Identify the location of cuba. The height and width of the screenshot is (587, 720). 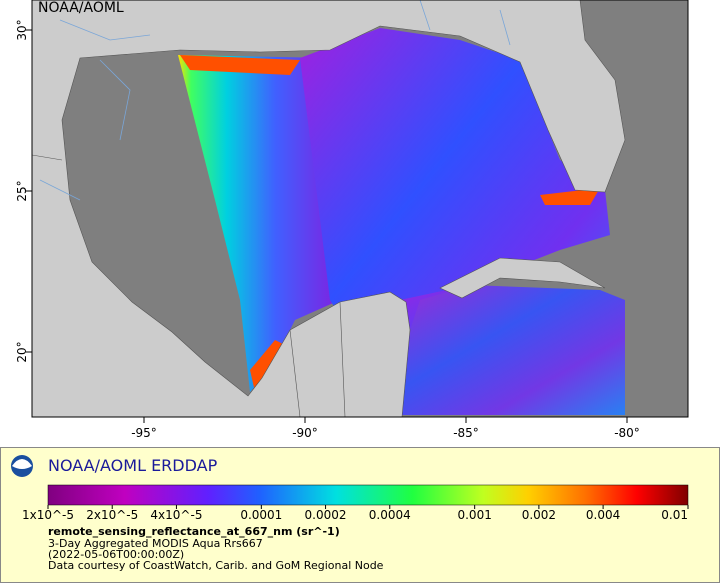
(522, 278).